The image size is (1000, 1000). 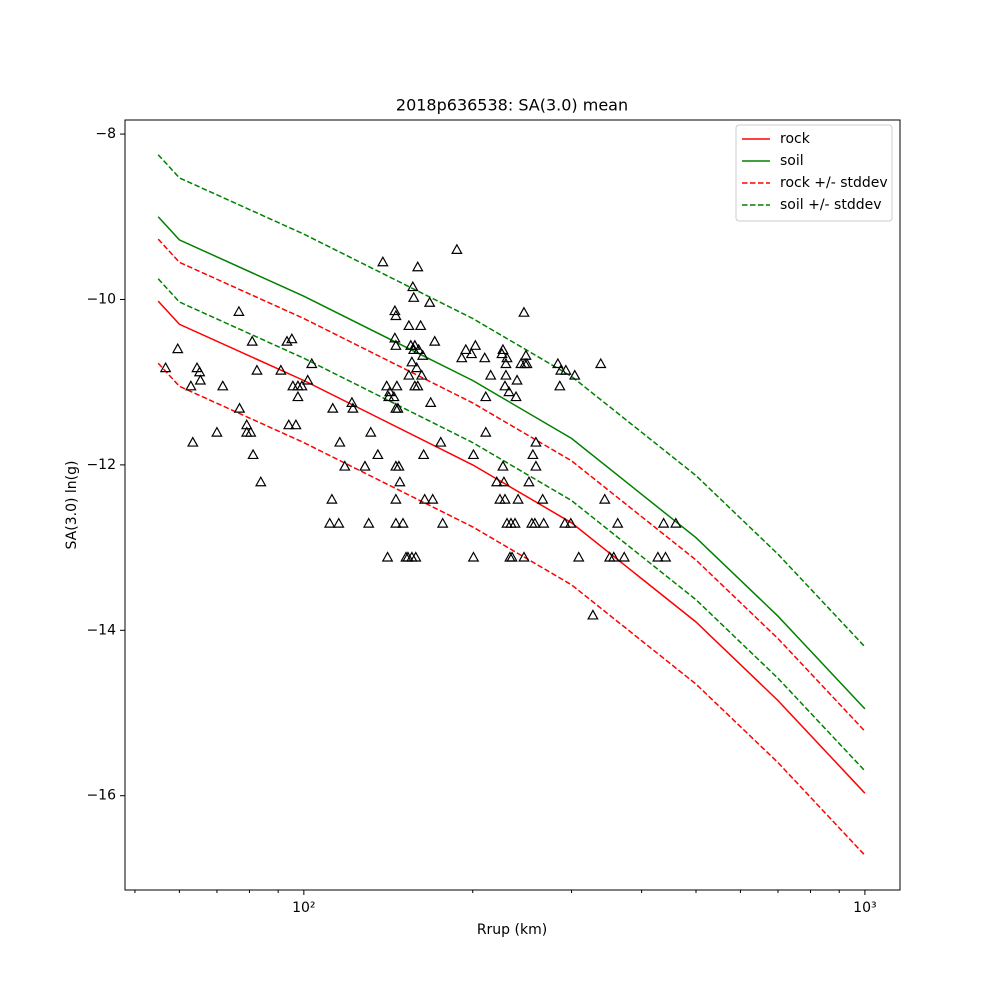 What do you see at coordinates (72, 505) in the screenshot?
I see `y-axis-label: SA(3.0) ln(g)` at bounding box center [72, 505].